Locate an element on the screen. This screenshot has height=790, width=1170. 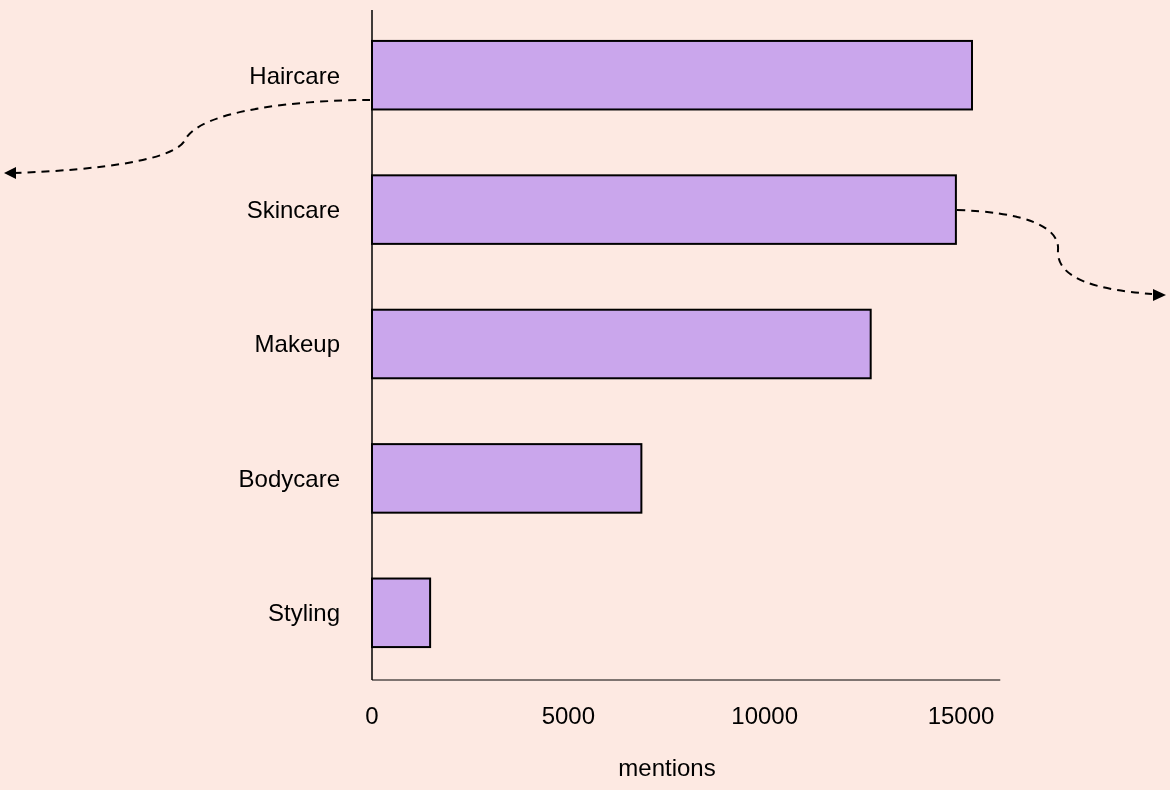
y-tick-label: Bodycare is located at coordinates (289, 478).